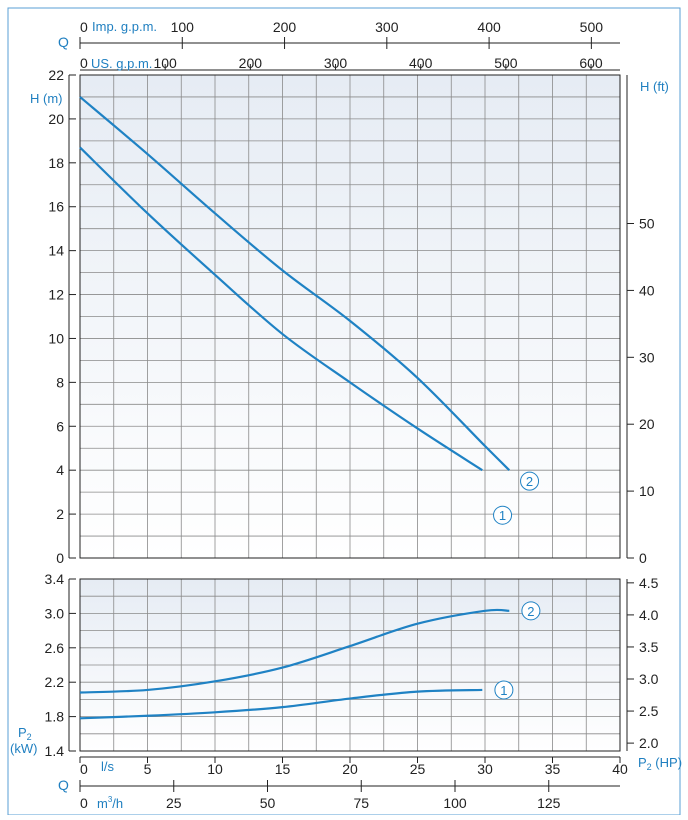 The height and width of the screenshot is (820, 688). Describe the element at coordinates (215, 769) in the screenshot. I see `ls-tick-label: 10` at that location.